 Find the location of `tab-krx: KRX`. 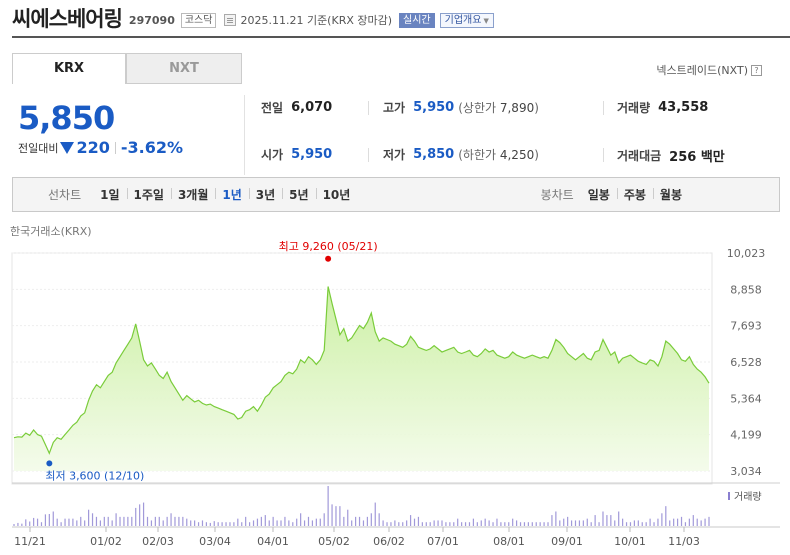

tab-krx: KRX is located at coordinates (69, 68).